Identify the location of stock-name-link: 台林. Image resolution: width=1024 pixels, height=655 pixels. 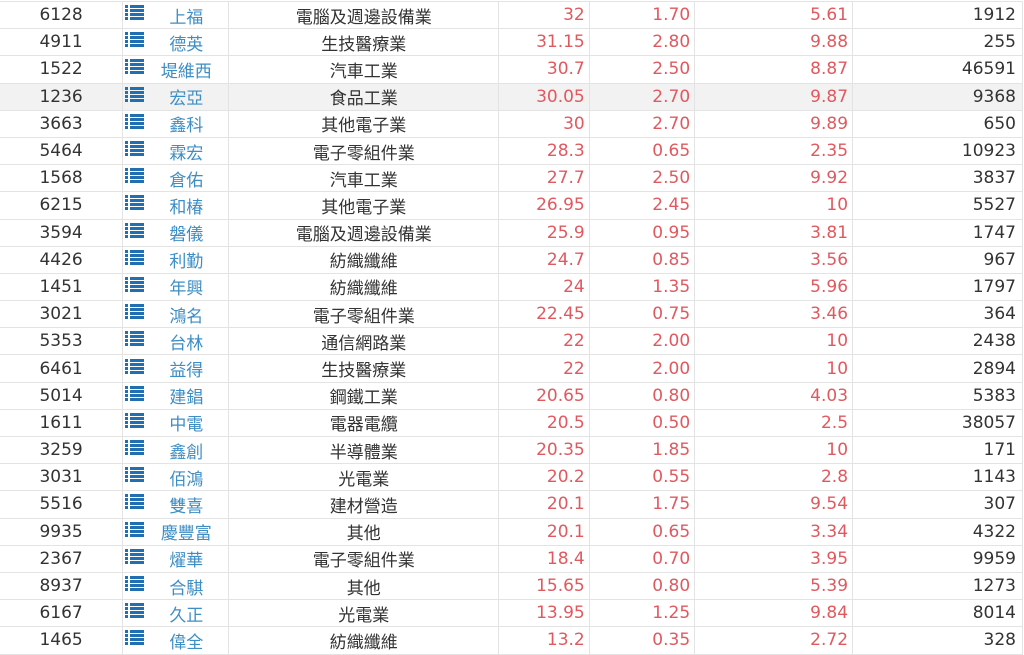
(187, 341).